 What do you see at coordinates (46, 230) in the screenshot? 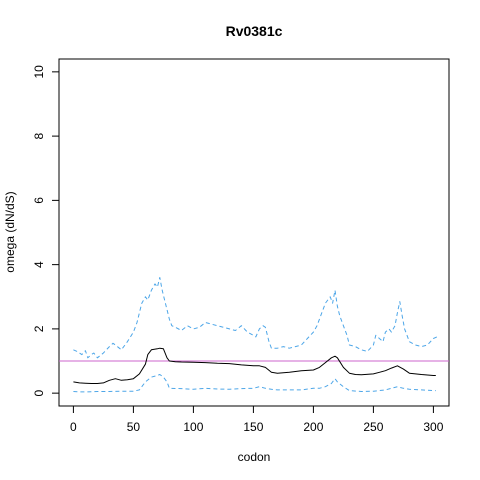
I see `y-axis: 0 2 4 6 8 10` at bounding box center [46, 230].